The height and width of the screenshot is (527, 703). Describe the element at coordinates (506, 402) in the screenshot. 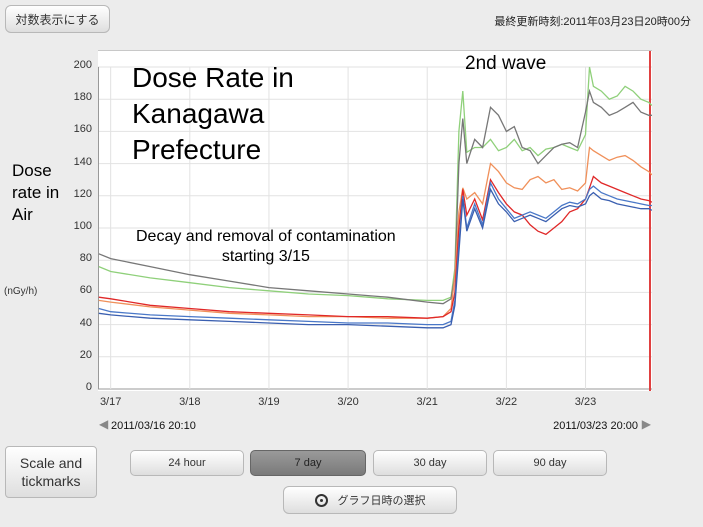

I see `x-tick-label: 3/22` at that location.